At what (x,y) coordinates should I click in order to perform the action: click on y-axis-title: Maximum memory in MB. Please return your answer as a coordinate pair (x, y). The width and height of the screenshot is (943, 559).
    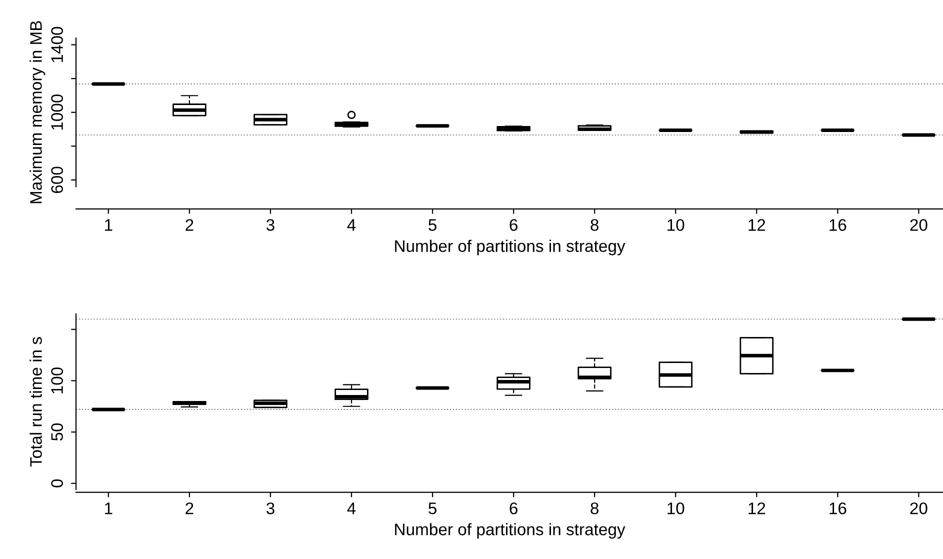
    Looking at the image, I should click on (38, 112).